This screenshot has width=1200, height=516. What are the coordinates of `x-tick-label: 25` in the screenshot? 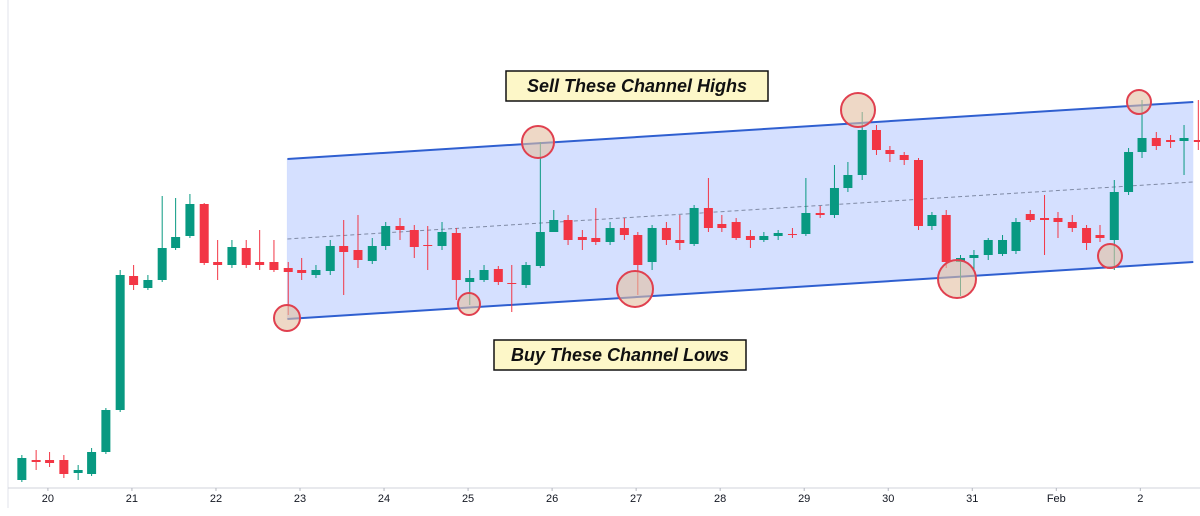 It's located at (468, 499).